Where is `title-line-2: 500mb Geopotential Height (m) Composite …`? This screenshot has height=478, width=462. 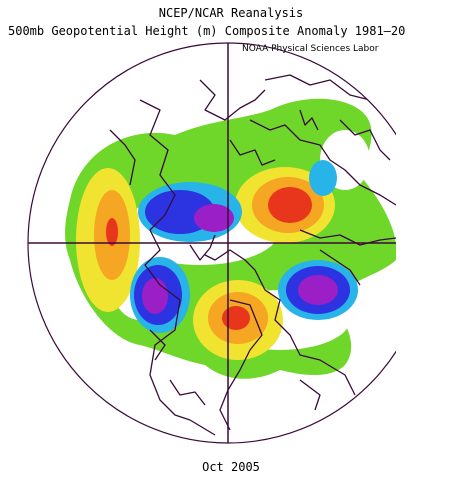 title-line-2: 500mb Geopotential Height (m) Composite … is located at coordinates (207, 31).